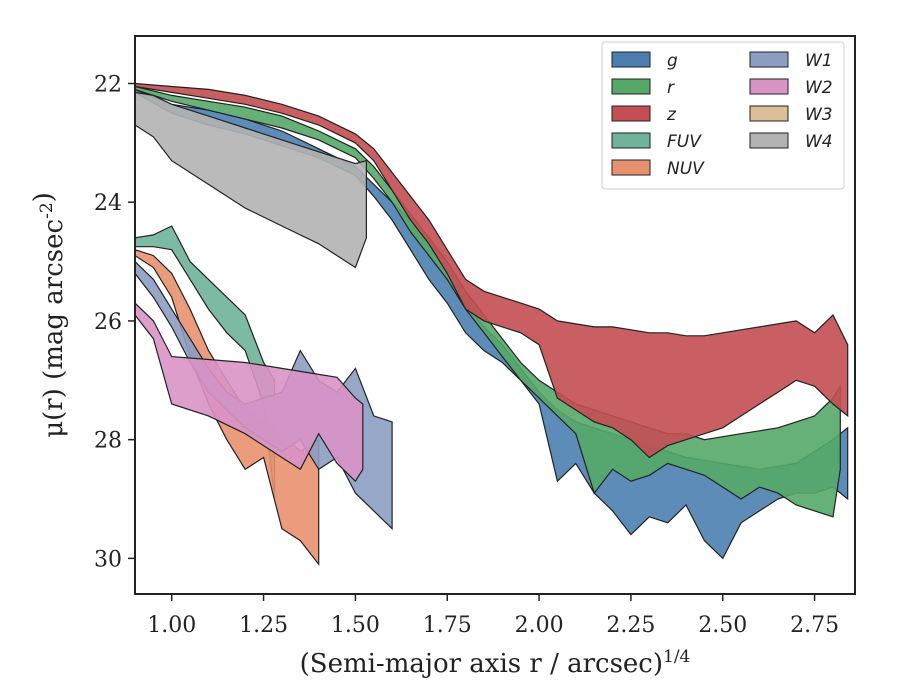 Image resolution: width=900 pixels, height=700 pixels. What do you see at coordinates (355, 625) in the screenshot?
I see `x-tick-label: 1.50` at bounding box center [355, 625].